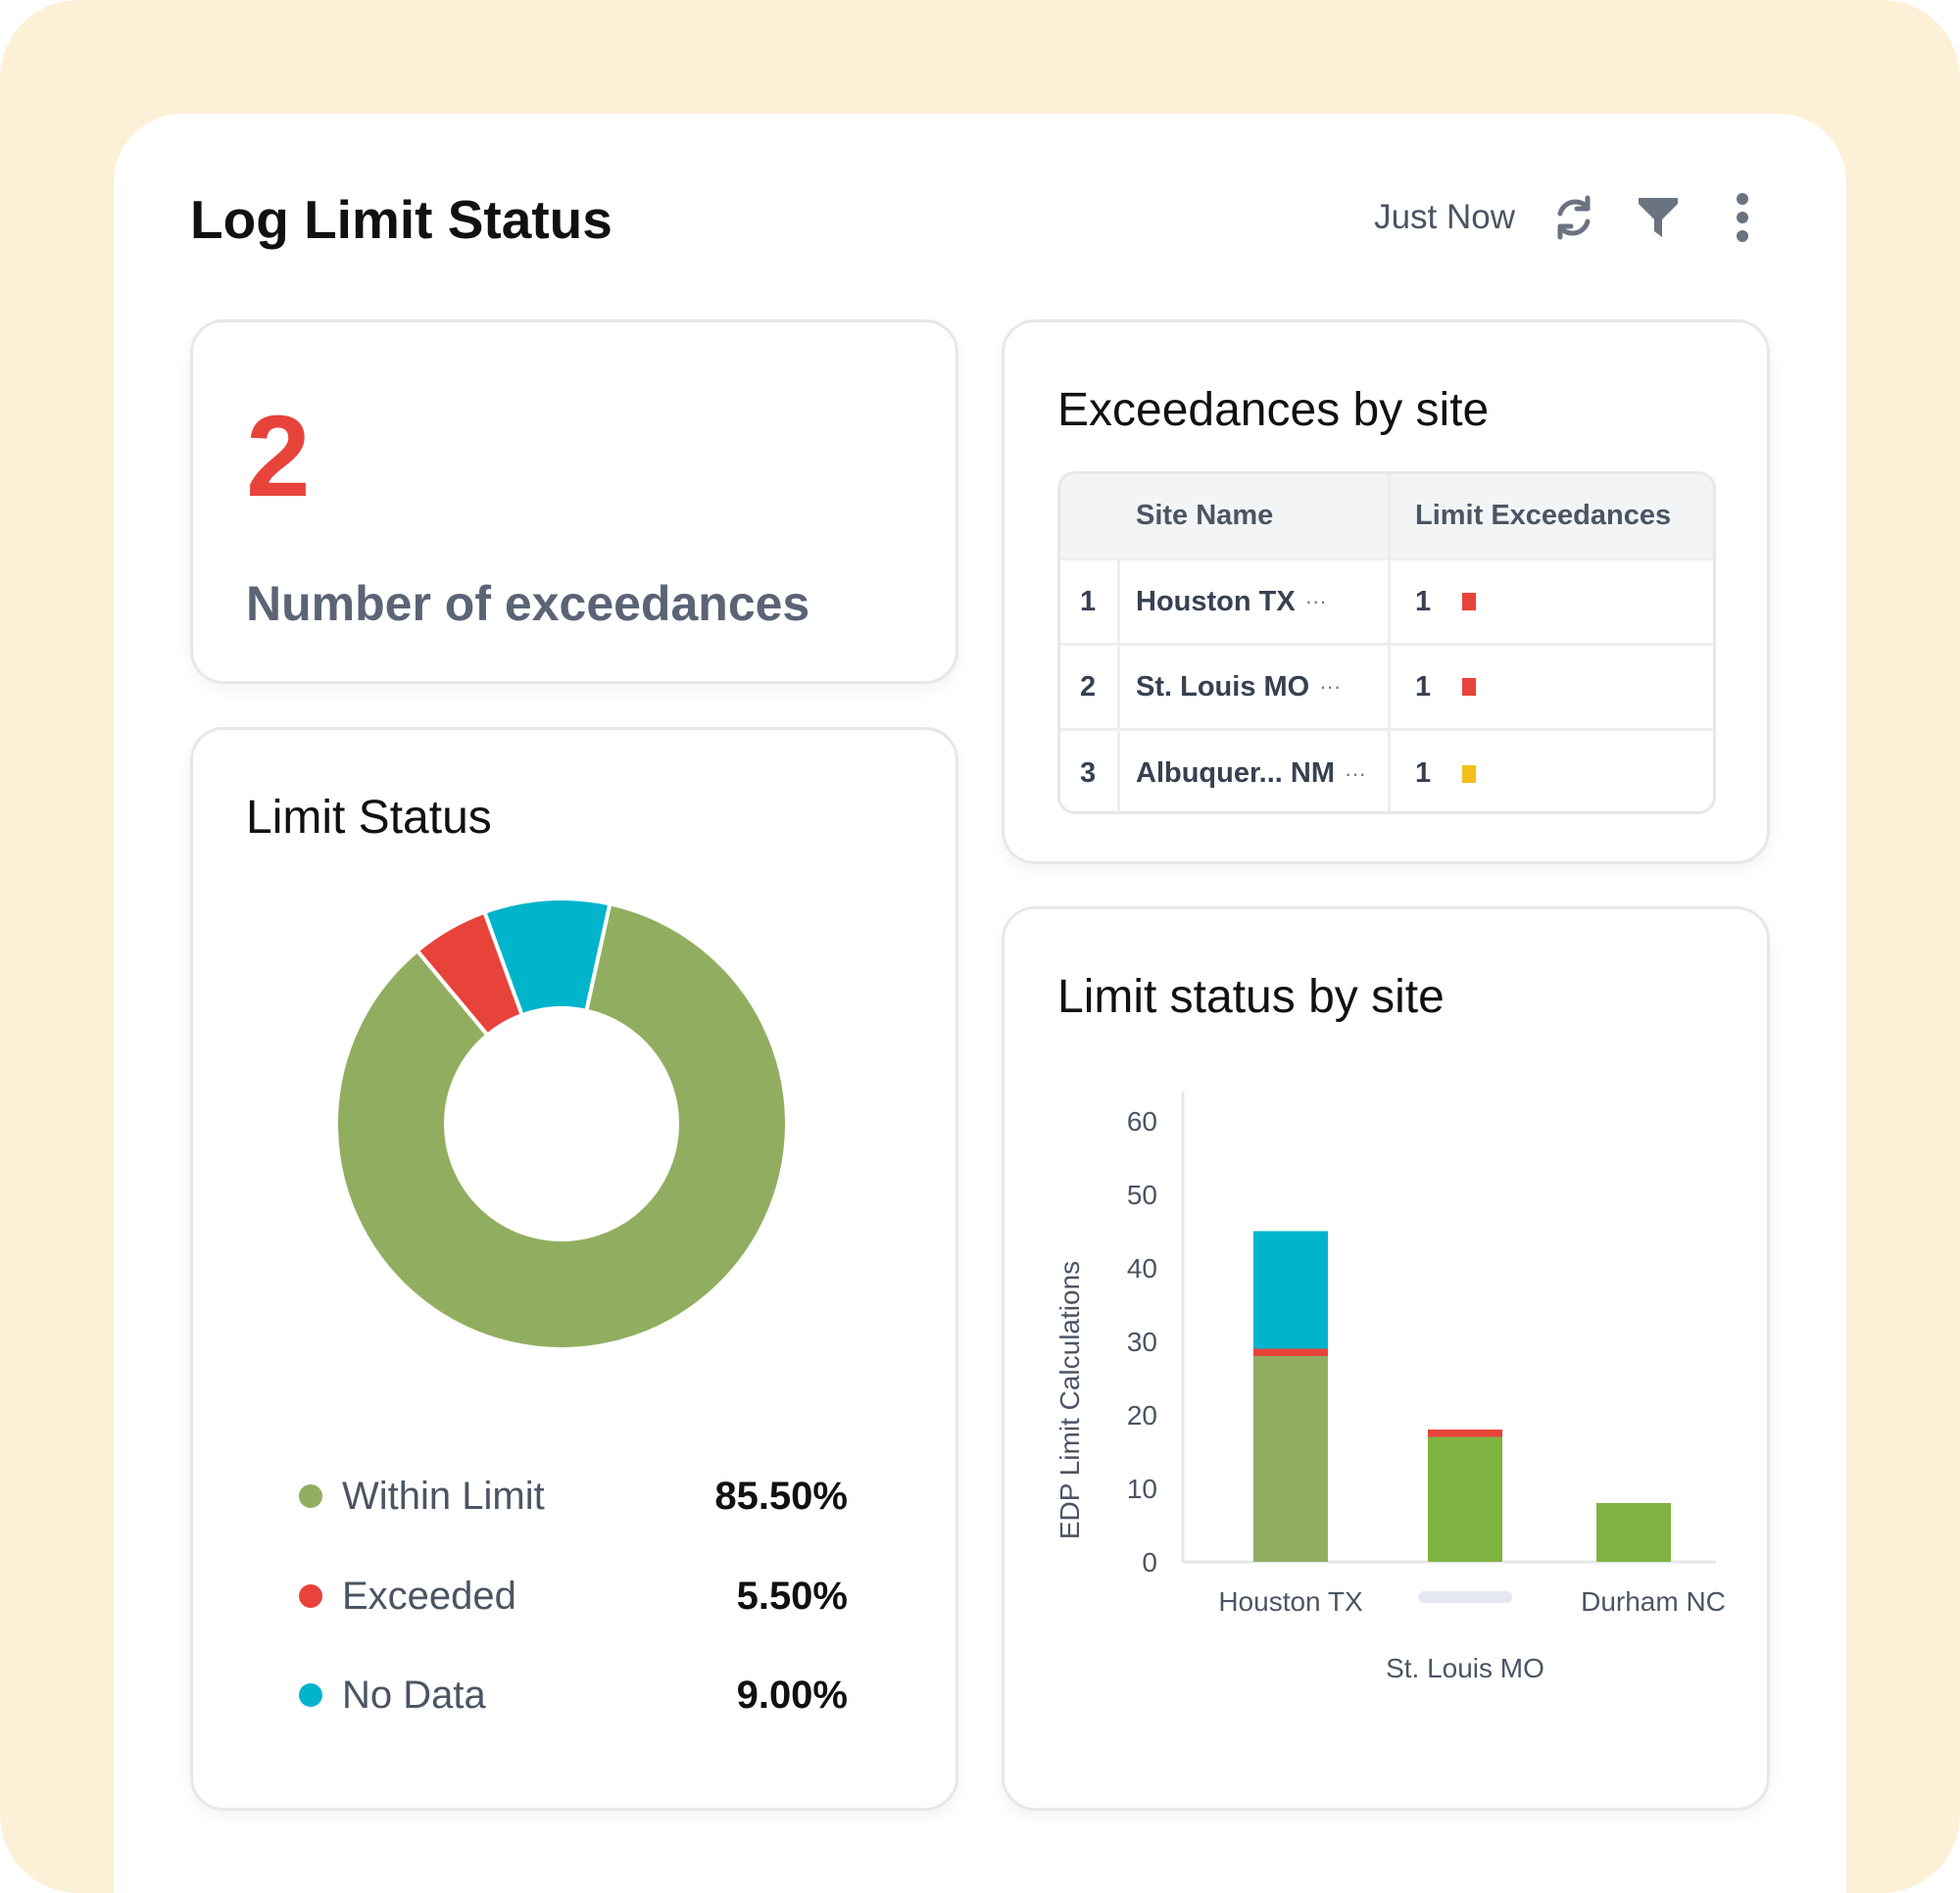  I want to click on y-tick-label: 20, so click(1142, 1416).